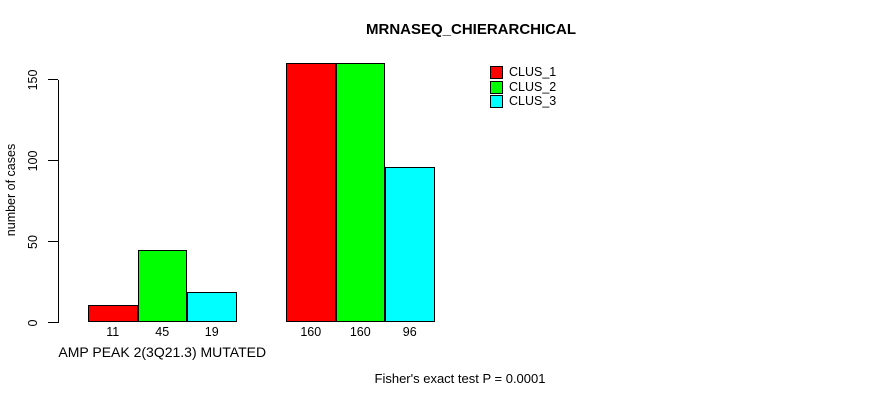 The height and width of the screenshot is (400, 890). Describe the element at coordinates (162, 332) in the screenshot. I see `bar-value-label: 45` at that location.